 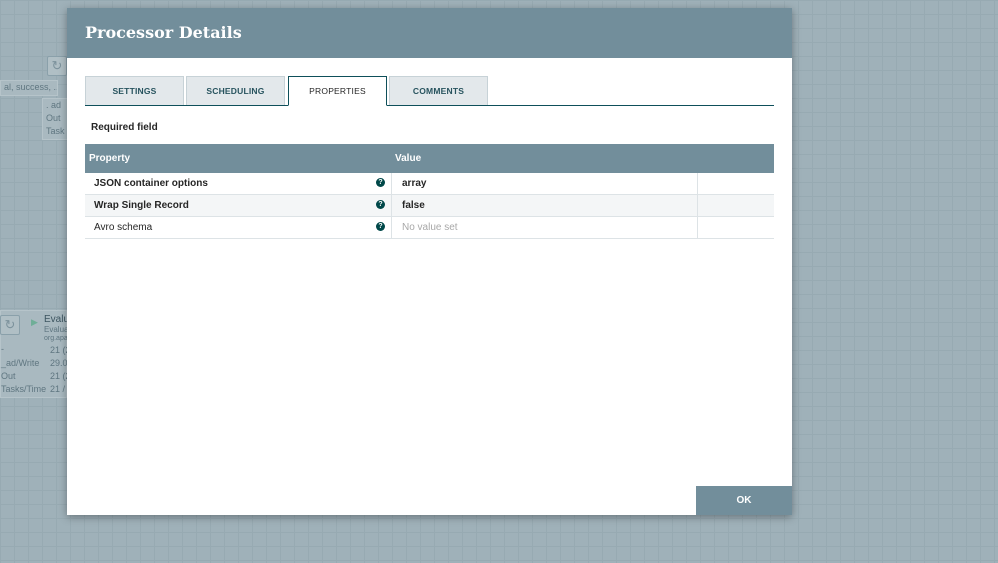 I want to click on column-header-value: Value, so click(x=408, y=158).